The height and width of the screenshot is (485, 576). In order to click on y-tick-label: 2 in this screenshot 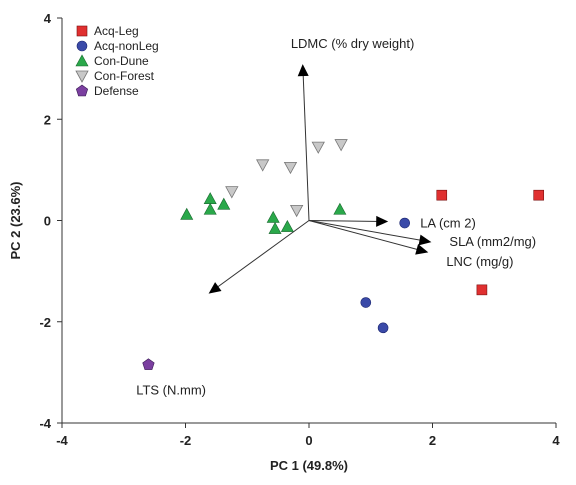, I will do `click(47, 119)`.